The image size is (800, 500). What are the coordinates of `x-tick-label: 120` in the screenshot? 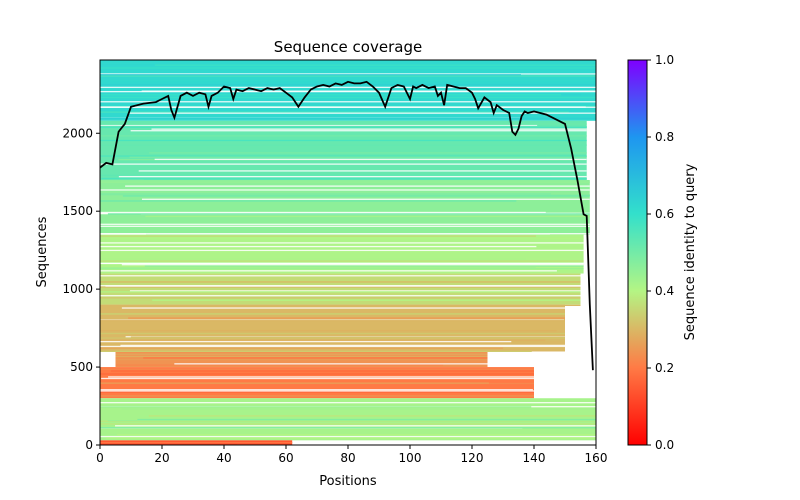 It's located at (472, 458).